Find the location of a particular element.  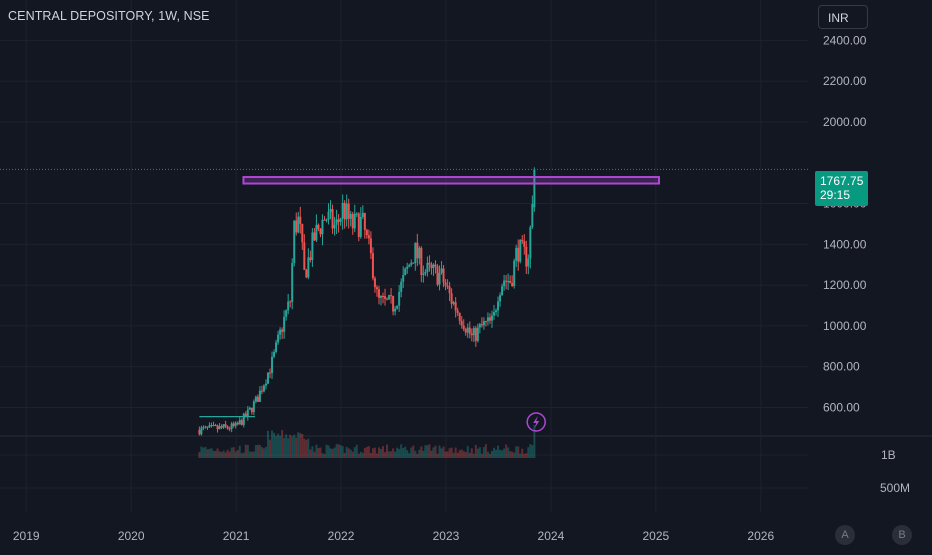

lightning-icon is located at coordinates (536, 422).